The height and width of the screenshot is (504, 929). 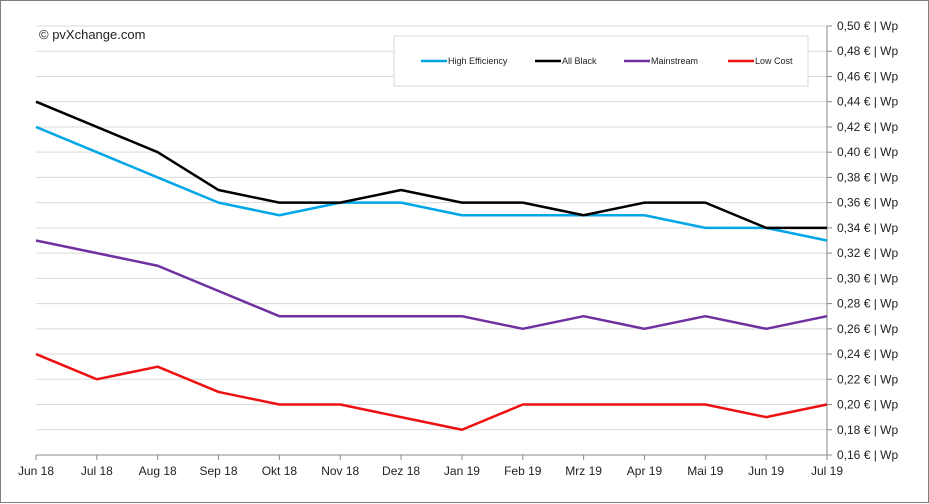 What do you see at coordinates (280, 471) in the screenshot?
I see `x-tick-label: Okt 18` at bounding box center [280, 471].